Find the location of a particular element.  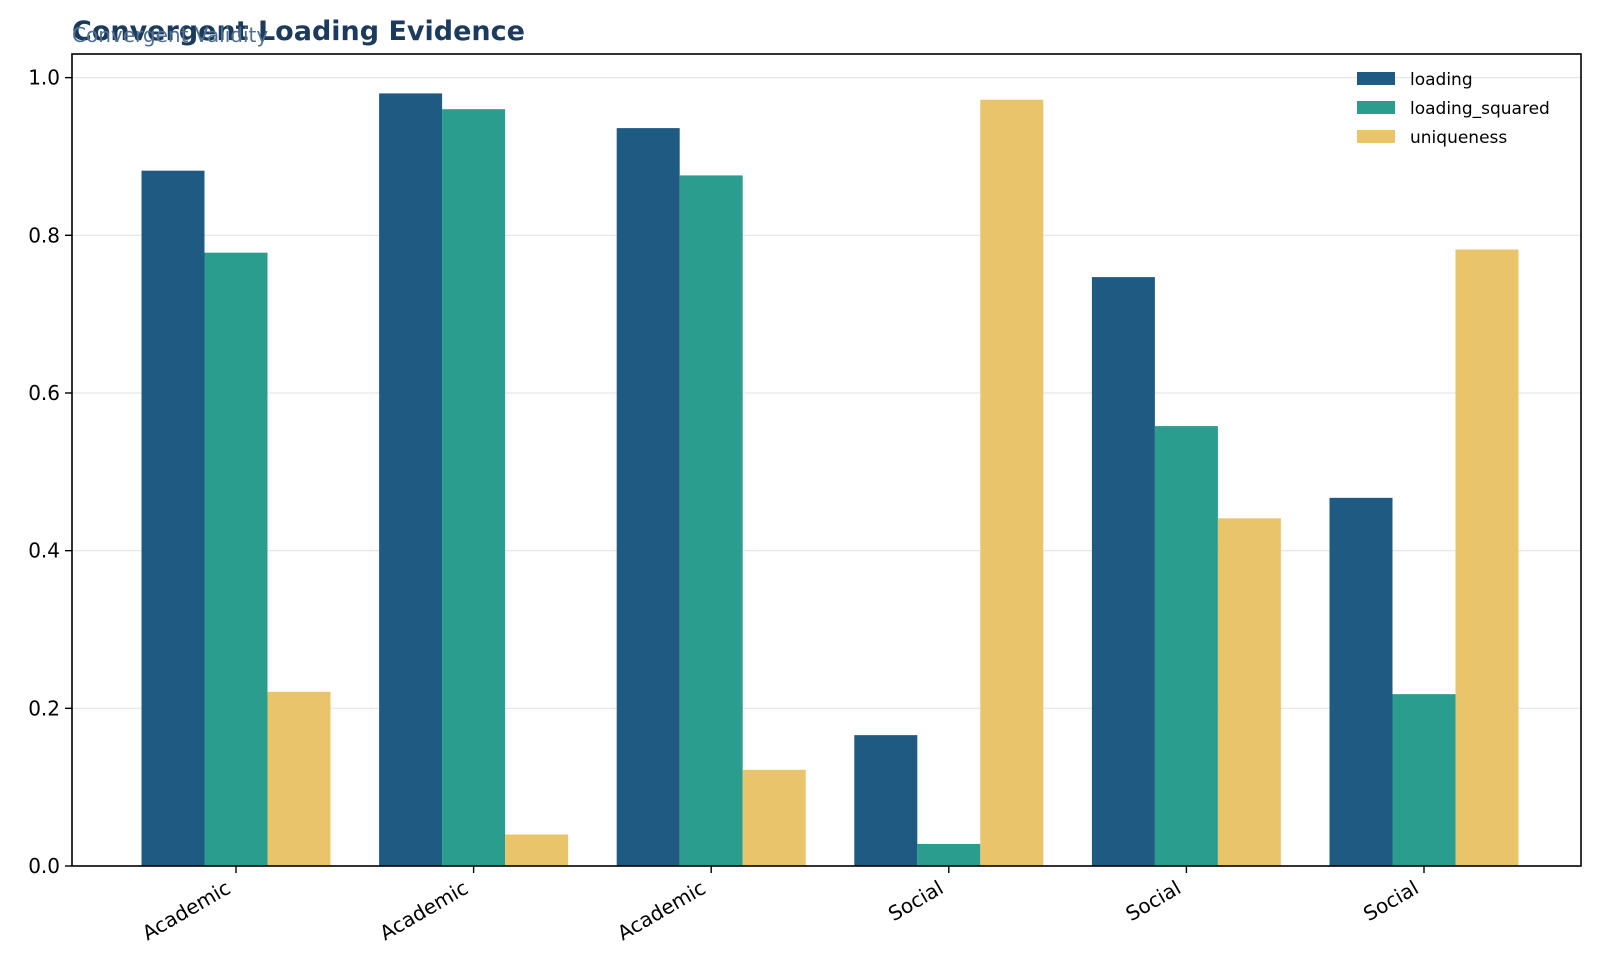

legend-swatch-uniqueness is located at coordinates (1376, 136).